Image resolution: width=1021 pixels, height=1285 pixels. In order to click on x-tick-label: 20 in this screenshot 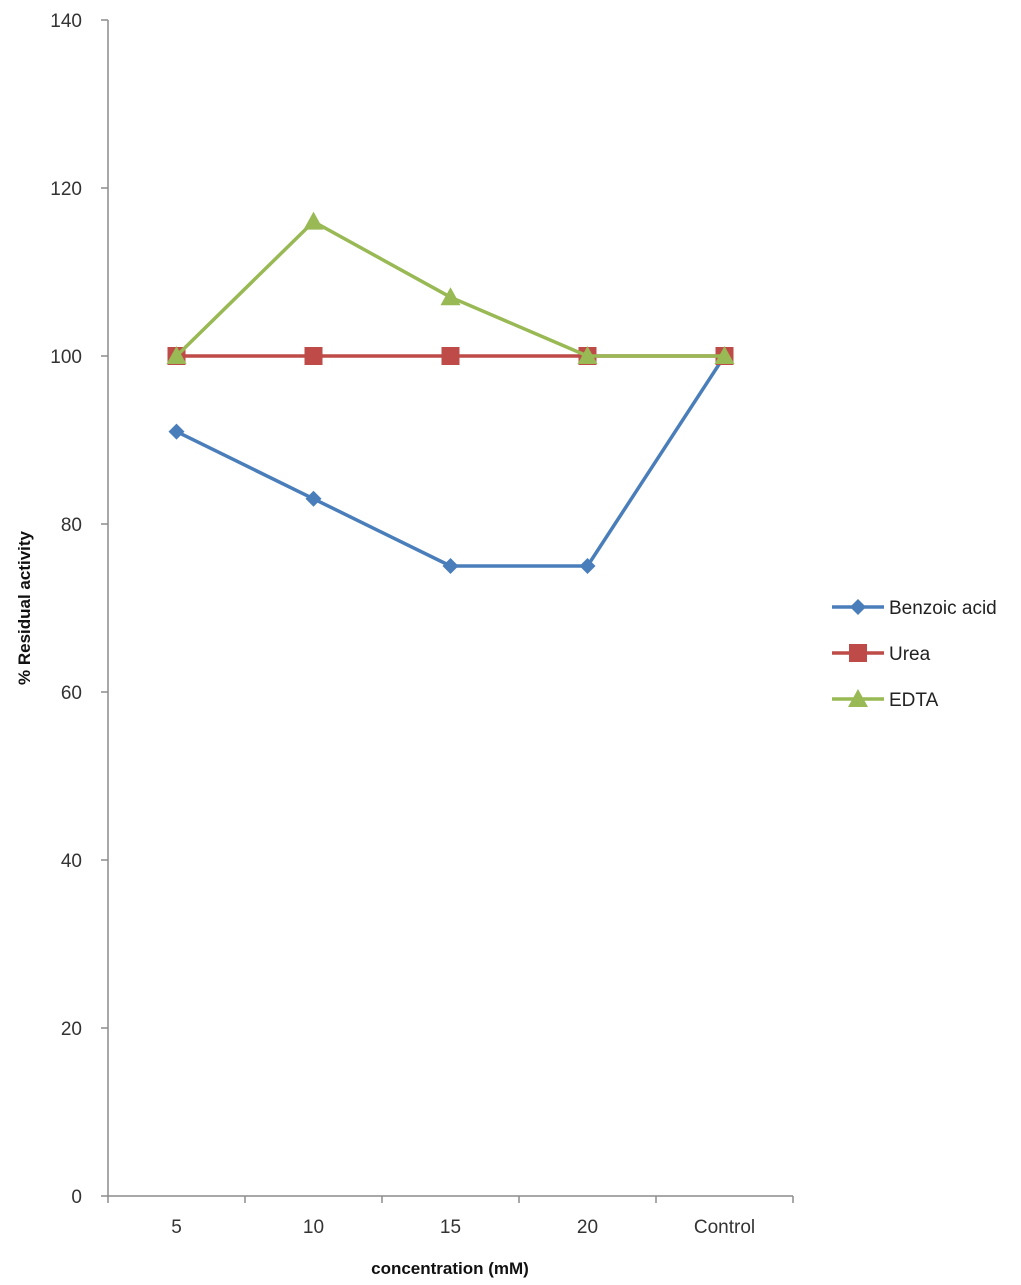, I will do `click(587, 1227)`.